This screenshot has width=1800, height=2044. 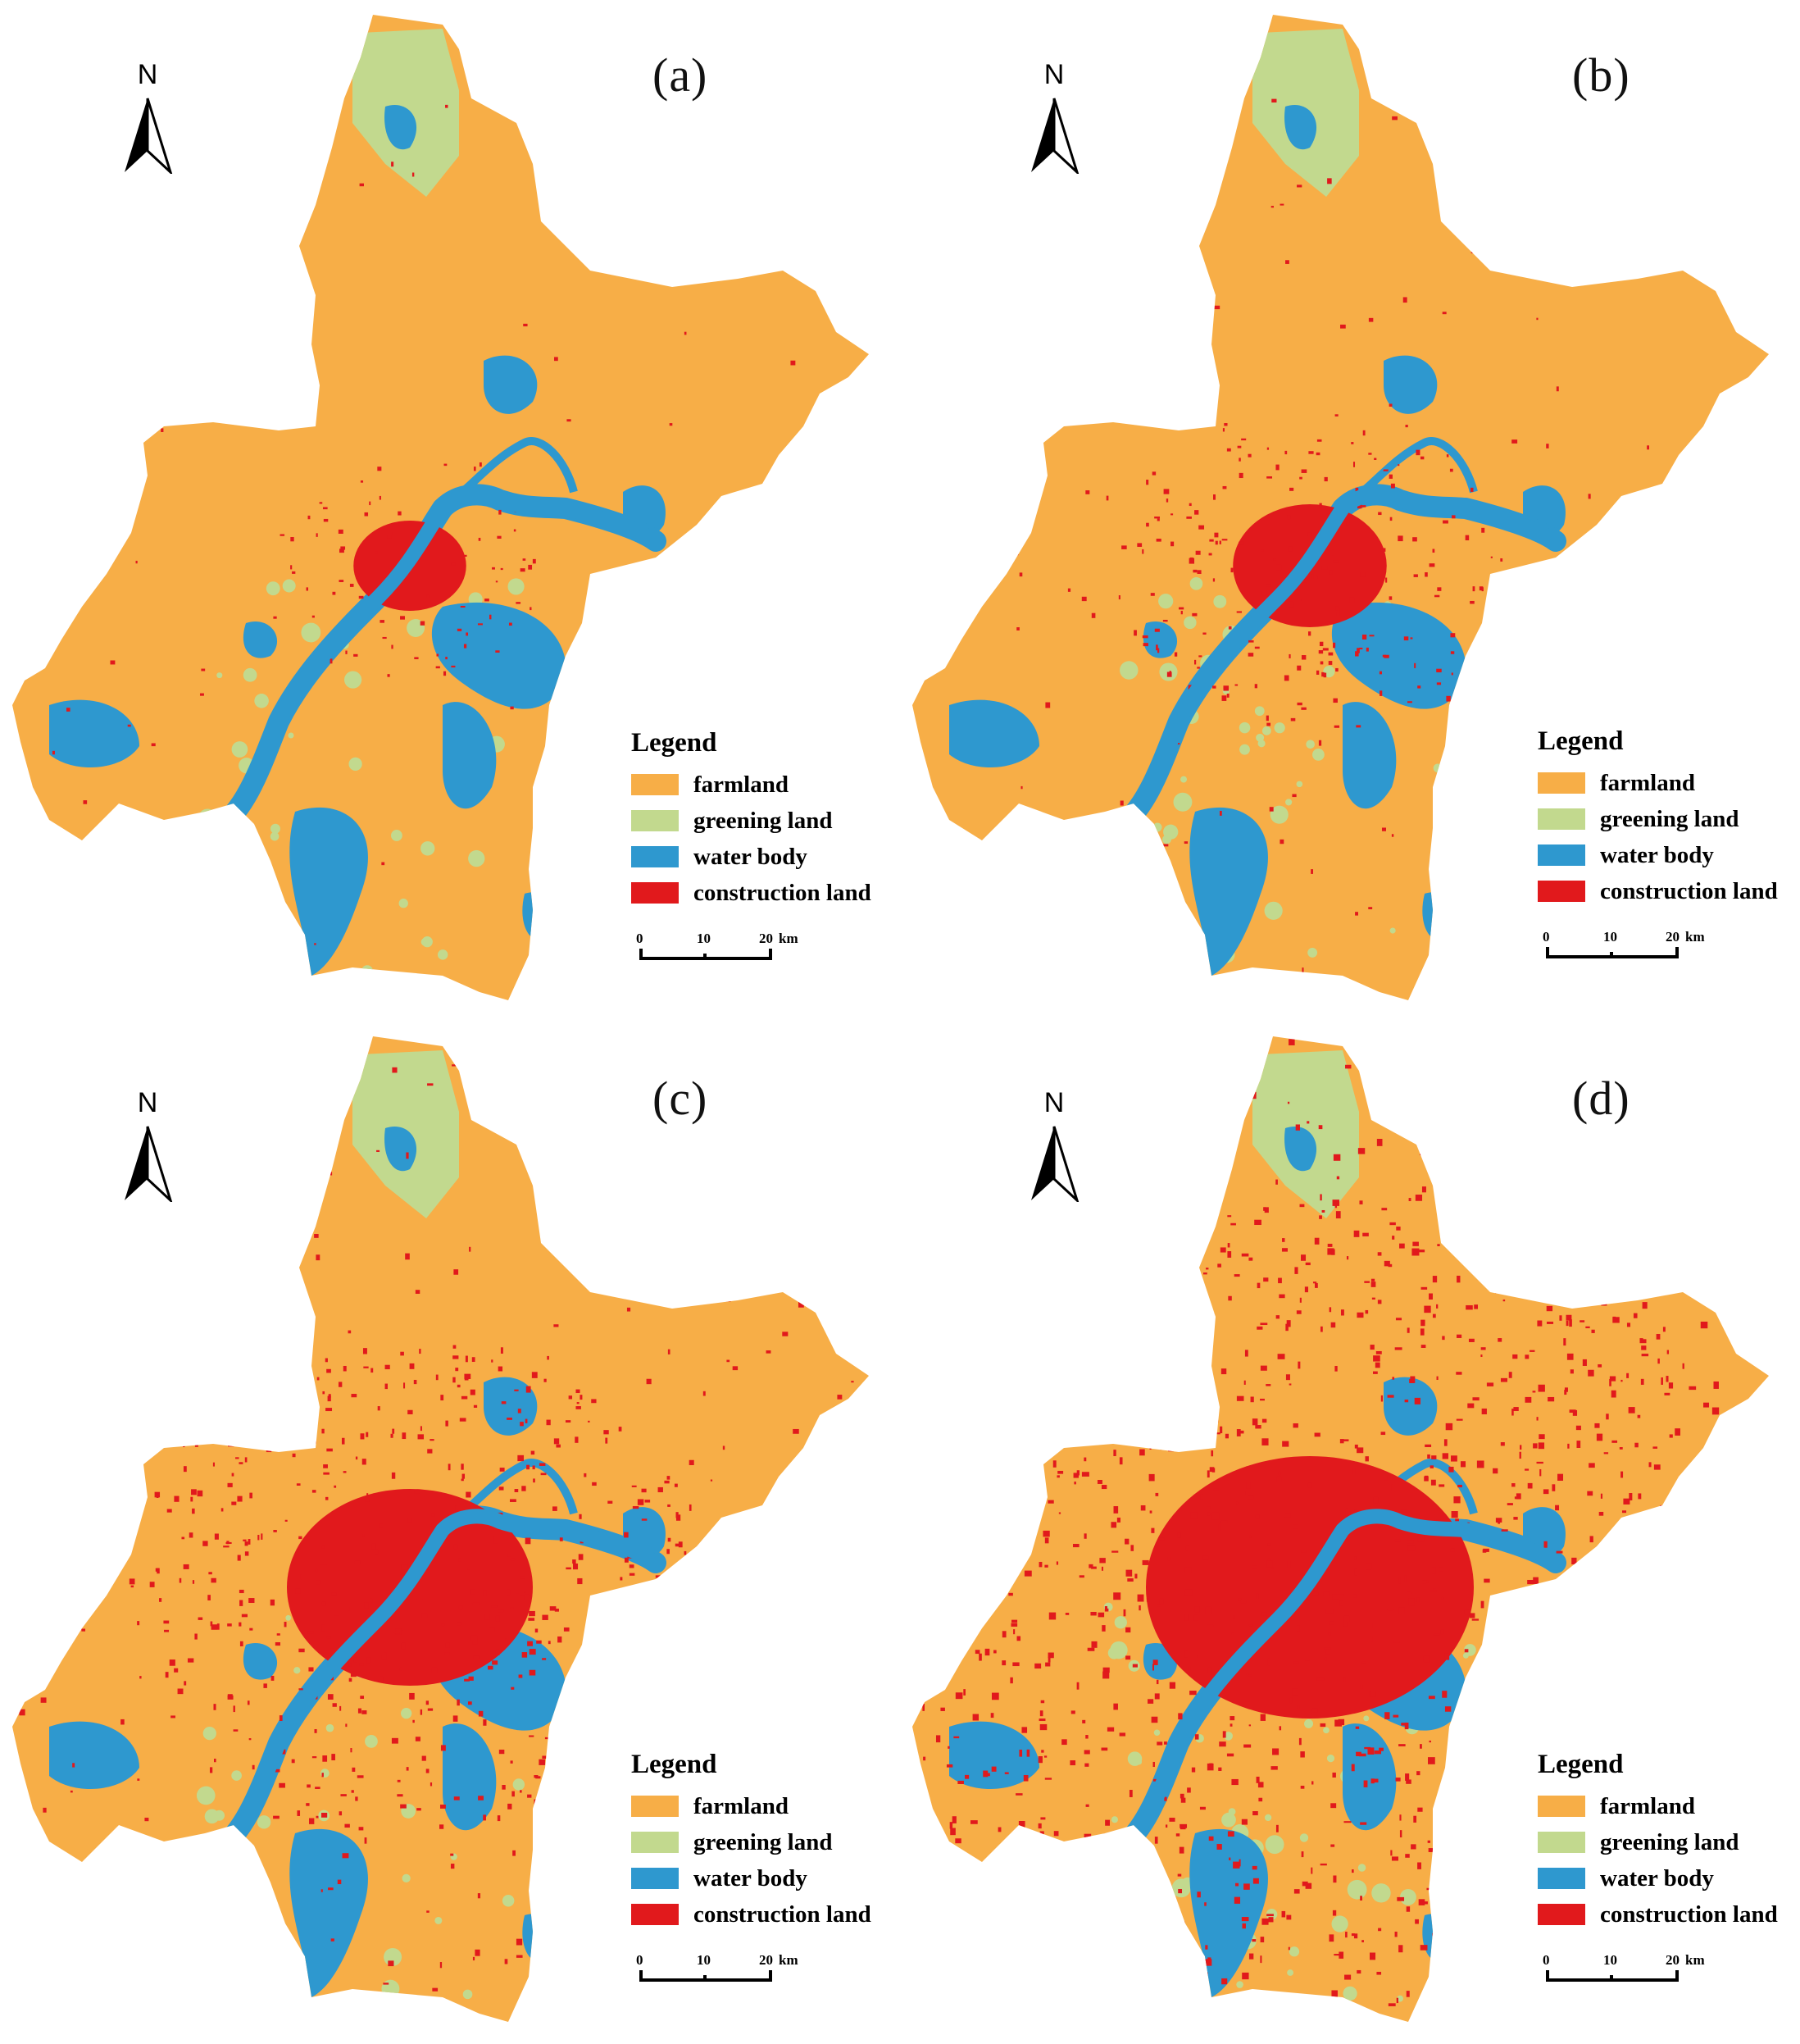 What do you see at coordinates (328, 1912) in the screenshot?
I see `water-body-lake` at bounding box center [328, 1912].